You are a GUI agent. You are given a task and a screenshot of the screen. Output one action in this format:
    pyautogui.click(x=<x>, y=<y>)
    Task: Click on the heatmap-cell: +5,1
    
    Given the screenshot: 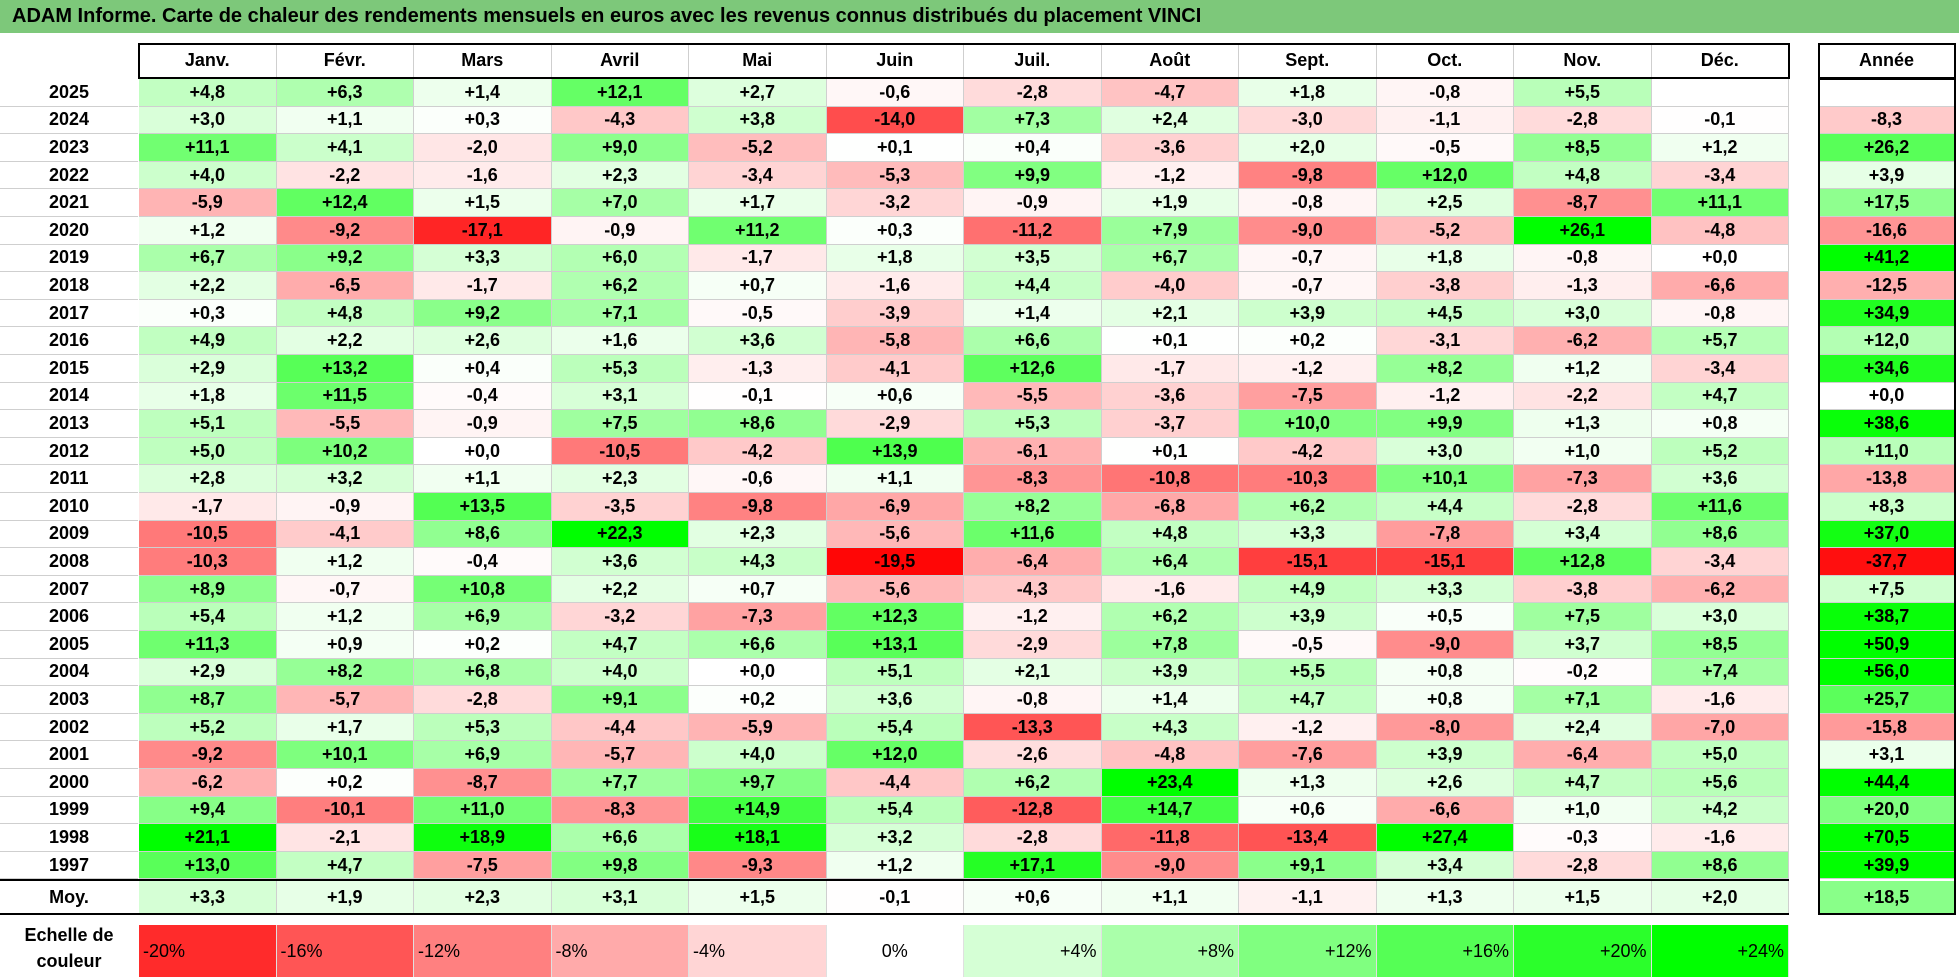 What is the action you would take?
    pyautogui.click(x=208, y=424)
    